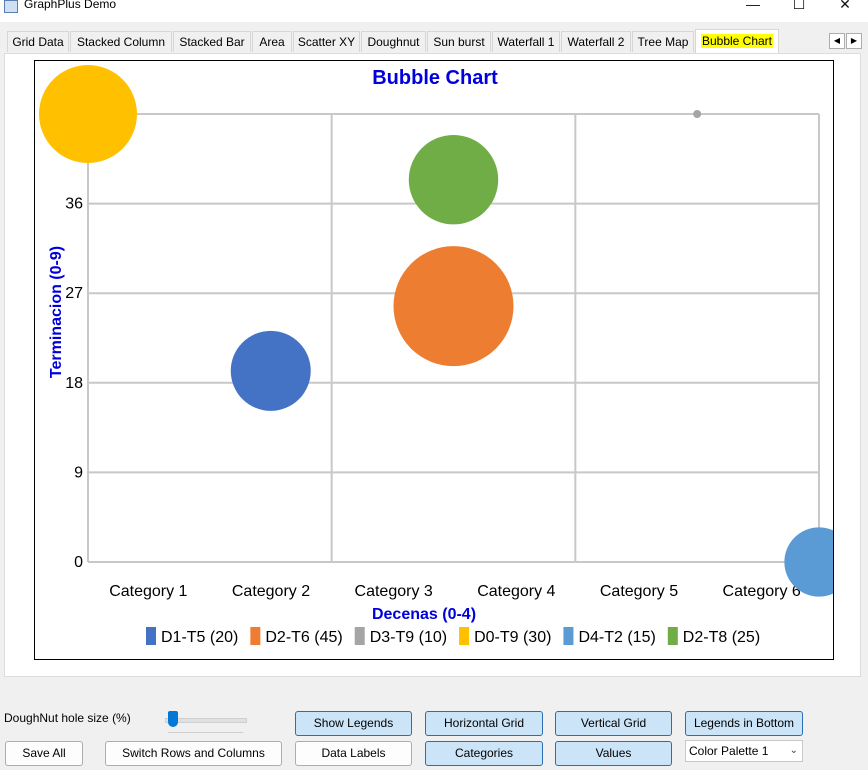 The image size is (868, 770). What do you see at coordinates (199, 637) in the screenshot?
I see `legend-entry: D1-T5 (20)` at bounding box center [199, 637].